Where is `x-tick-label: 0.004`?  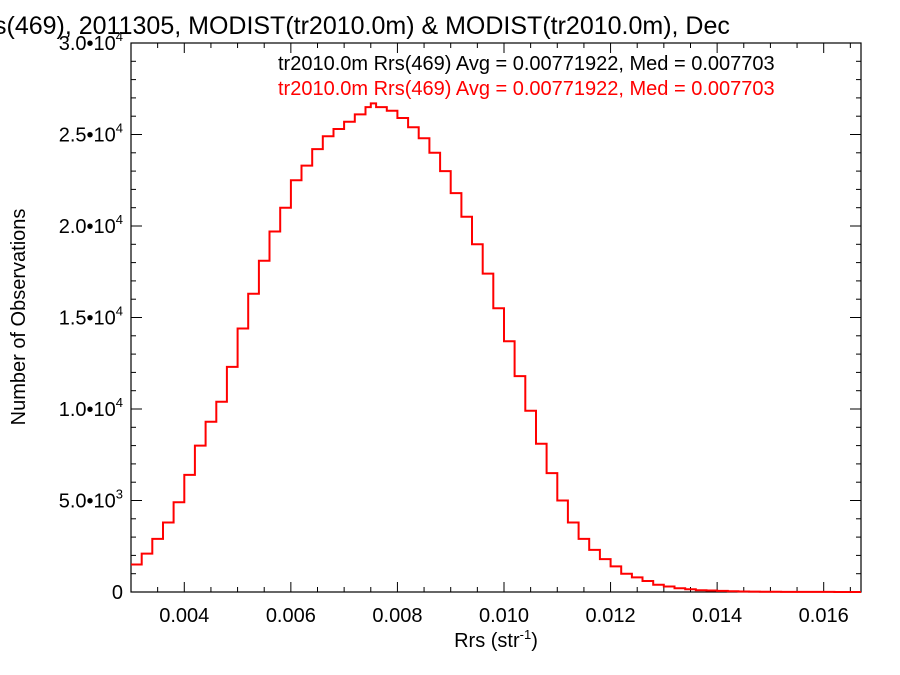
x-tick-label: 0.004 is located at coordinates (184, 616).